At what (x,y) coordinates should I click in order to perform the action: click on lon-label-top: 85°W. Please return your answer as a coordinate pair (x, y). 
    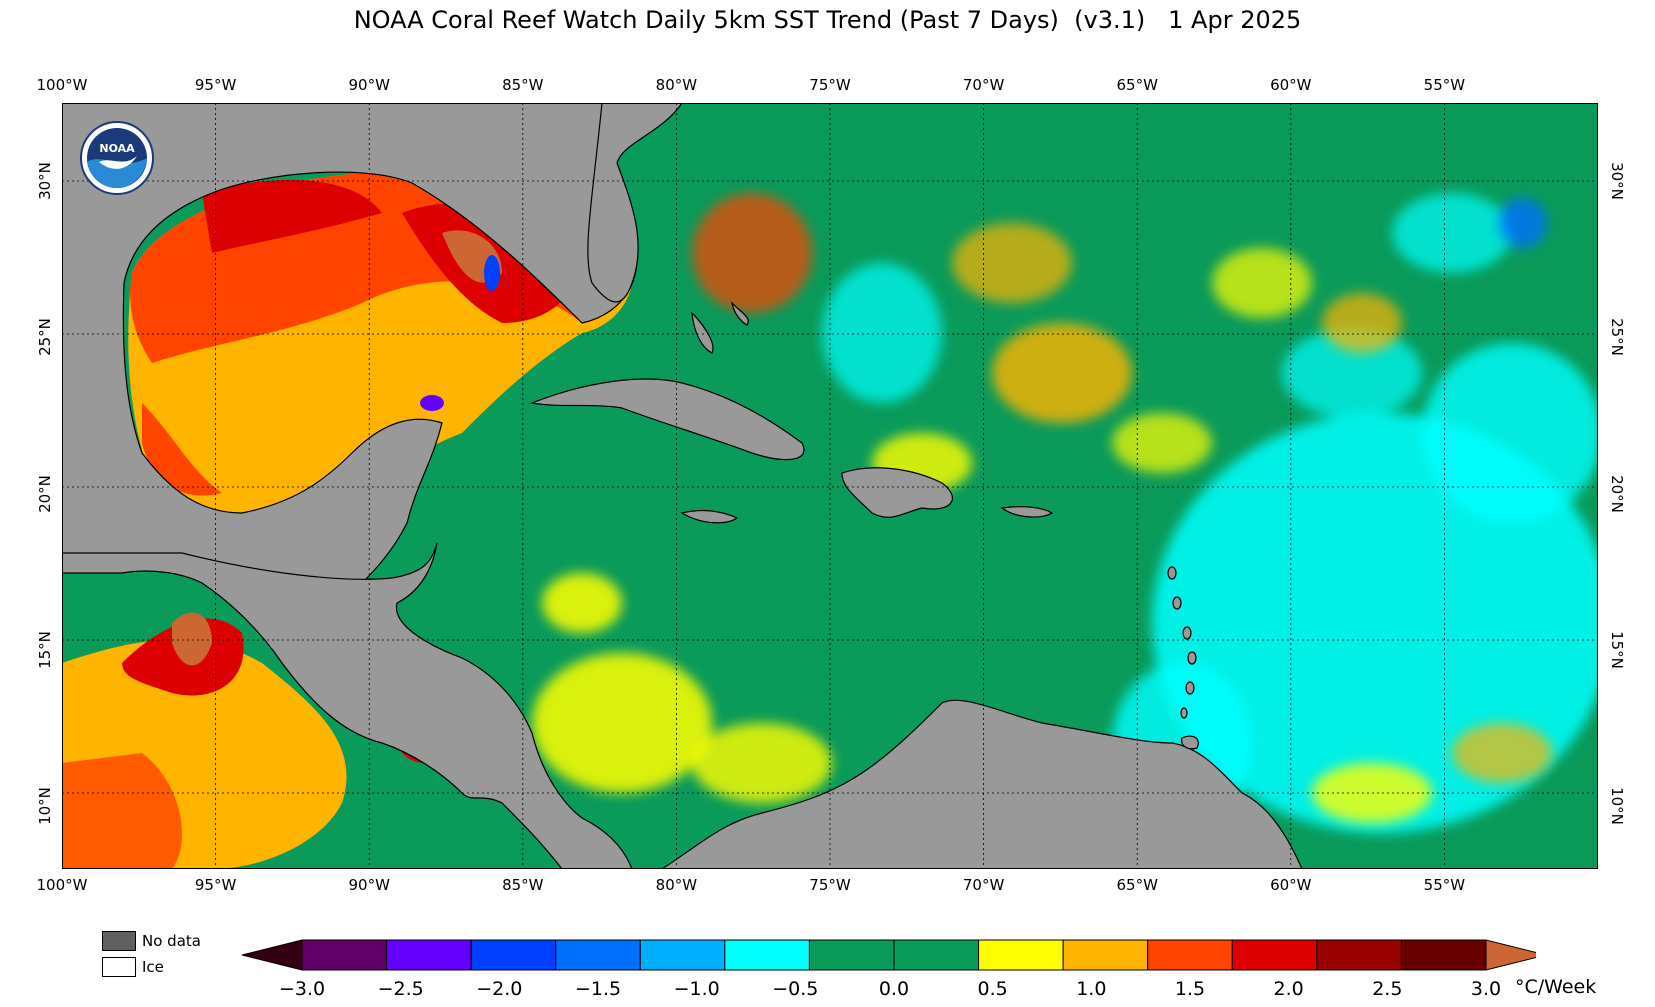
    Looking at the image, I should click on (523, 85).